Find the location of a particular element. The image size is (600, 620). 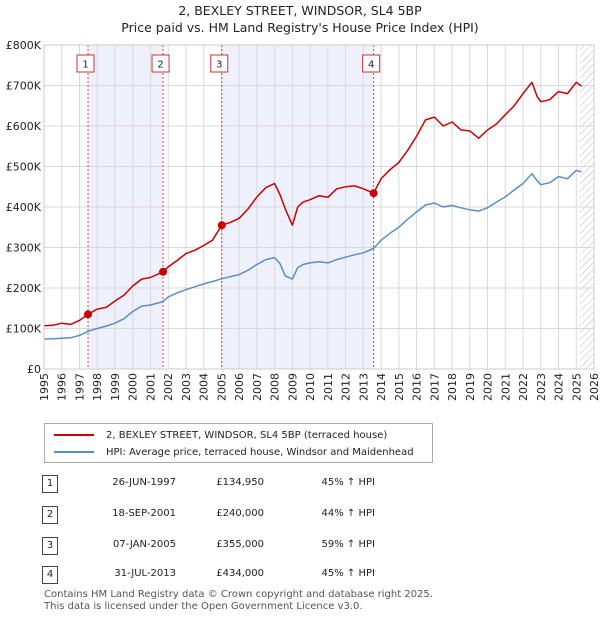

x-tick-label: 2020 is located at coordinates (488, 387).